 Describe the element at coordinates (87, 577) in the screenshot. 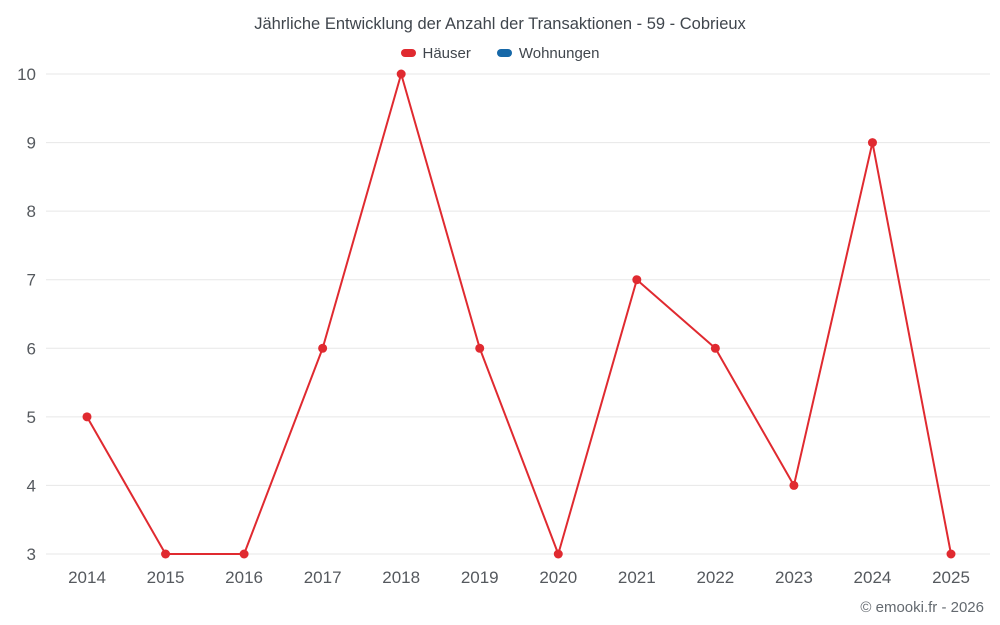

I see `x-tick-label: 2014` at that location.